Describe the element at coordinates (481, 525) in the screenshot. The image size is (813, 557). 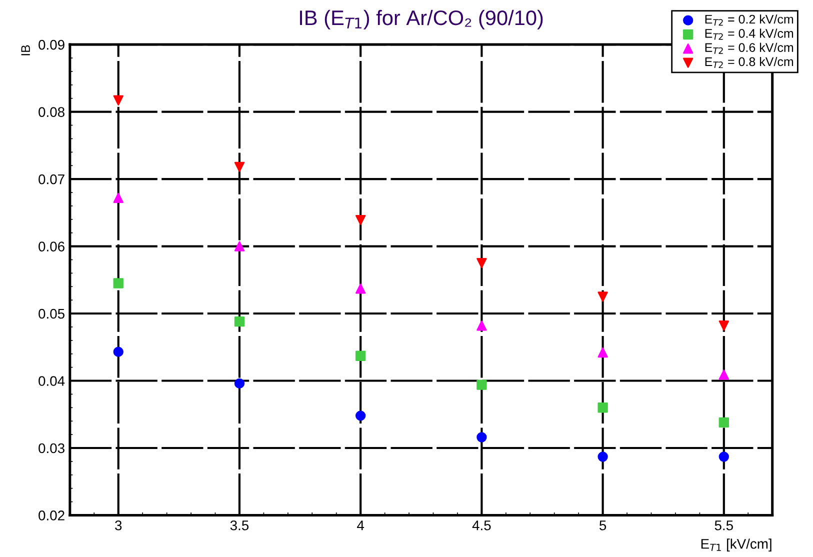
I see `x-tick-label: 4.5` at that location.